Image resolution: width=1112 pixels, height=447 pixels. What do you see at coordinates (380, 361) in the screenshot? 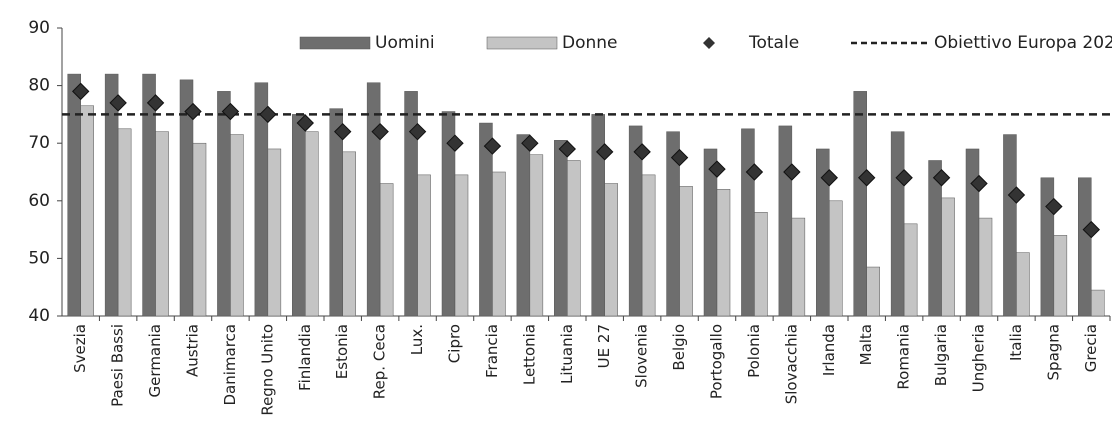
I see `x-tick-label: Rep. Ceca` at bounding box center [380, 361].